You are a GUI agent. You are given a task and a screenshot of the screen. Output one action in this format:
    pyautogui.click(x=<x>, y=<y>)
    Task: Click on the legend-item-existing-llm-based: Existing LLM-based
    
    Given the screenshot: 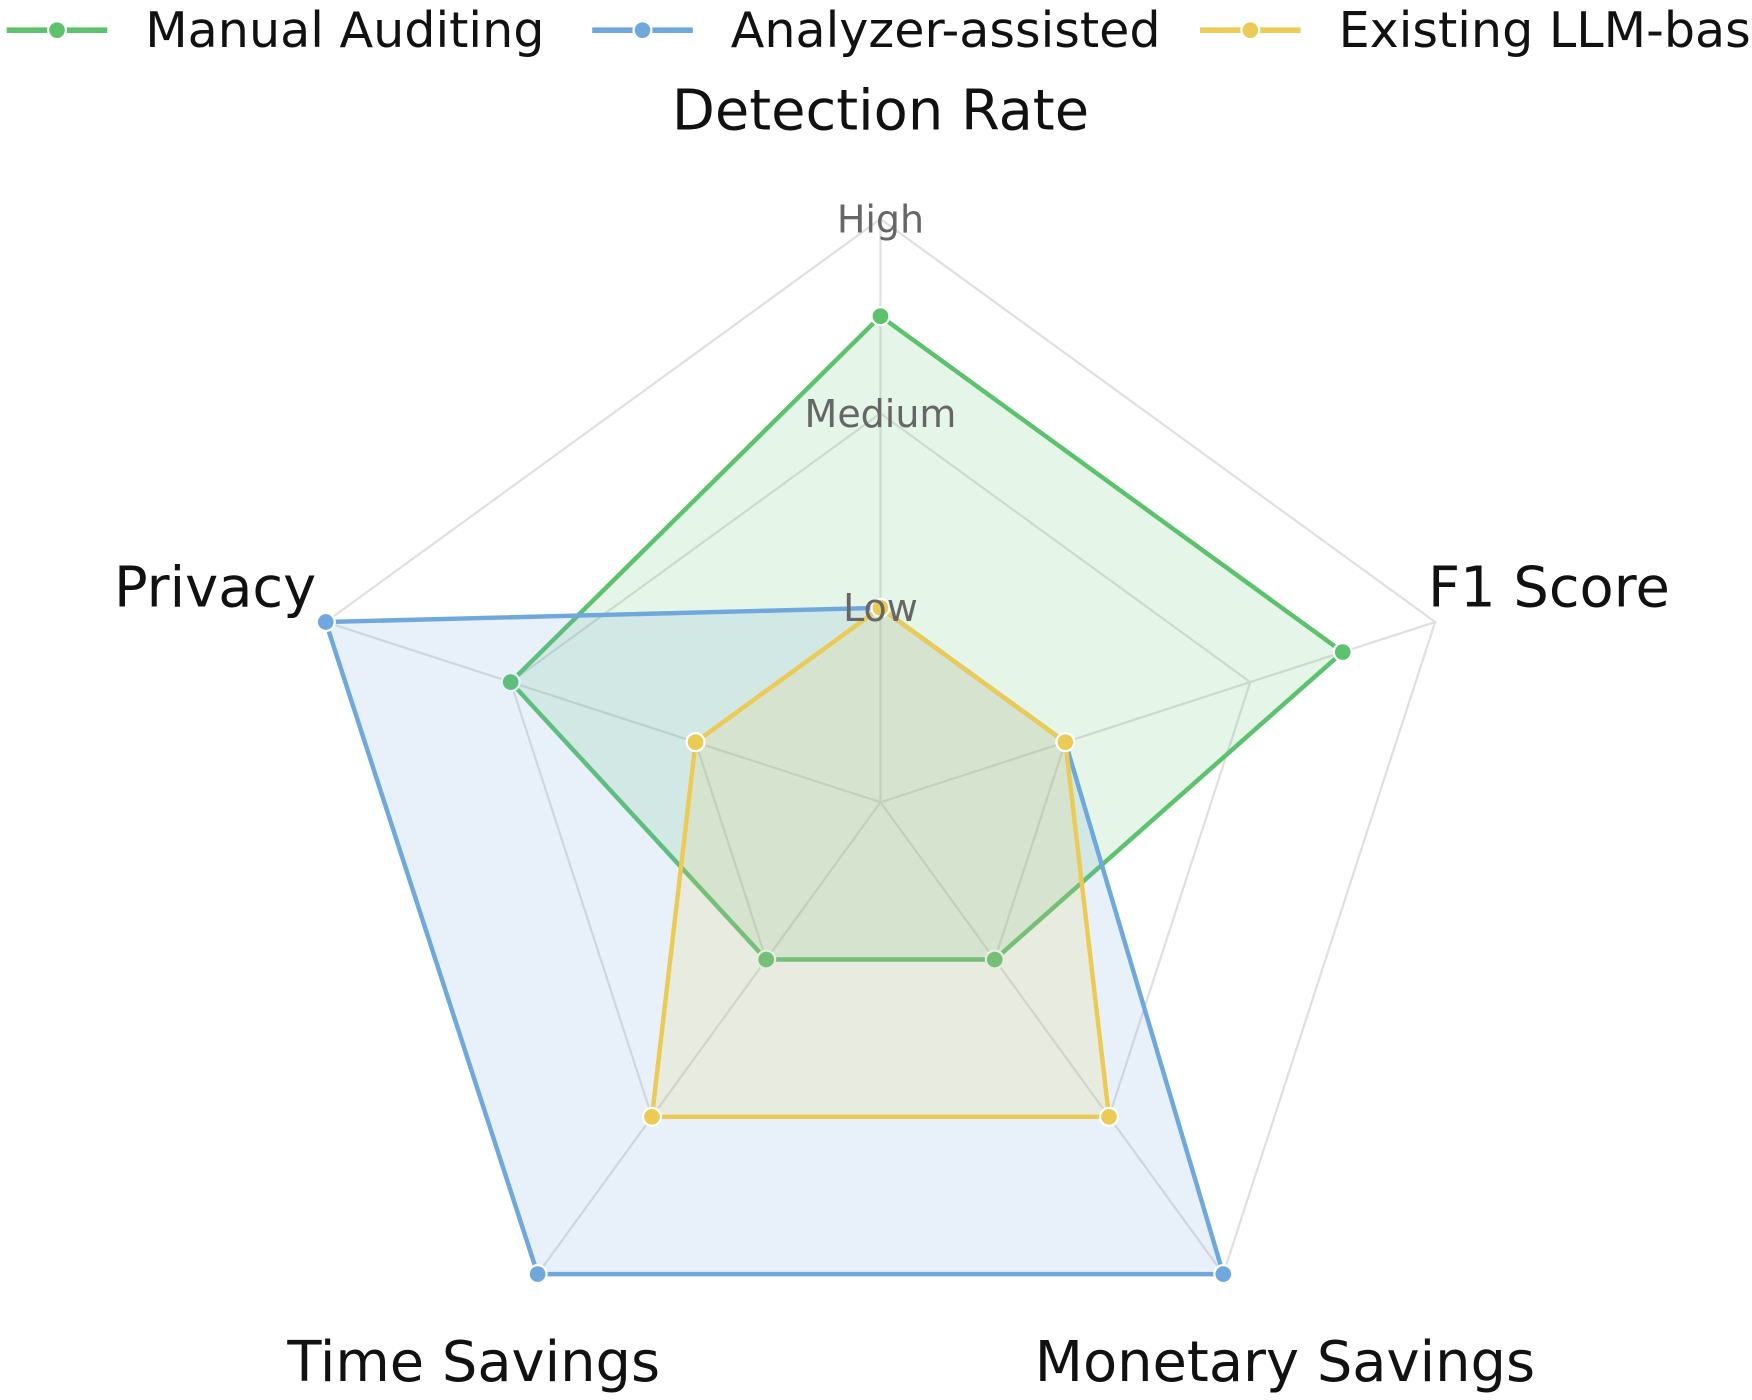 What is the action you would take?
    pyautogui.click(x=1476, y=30)
    